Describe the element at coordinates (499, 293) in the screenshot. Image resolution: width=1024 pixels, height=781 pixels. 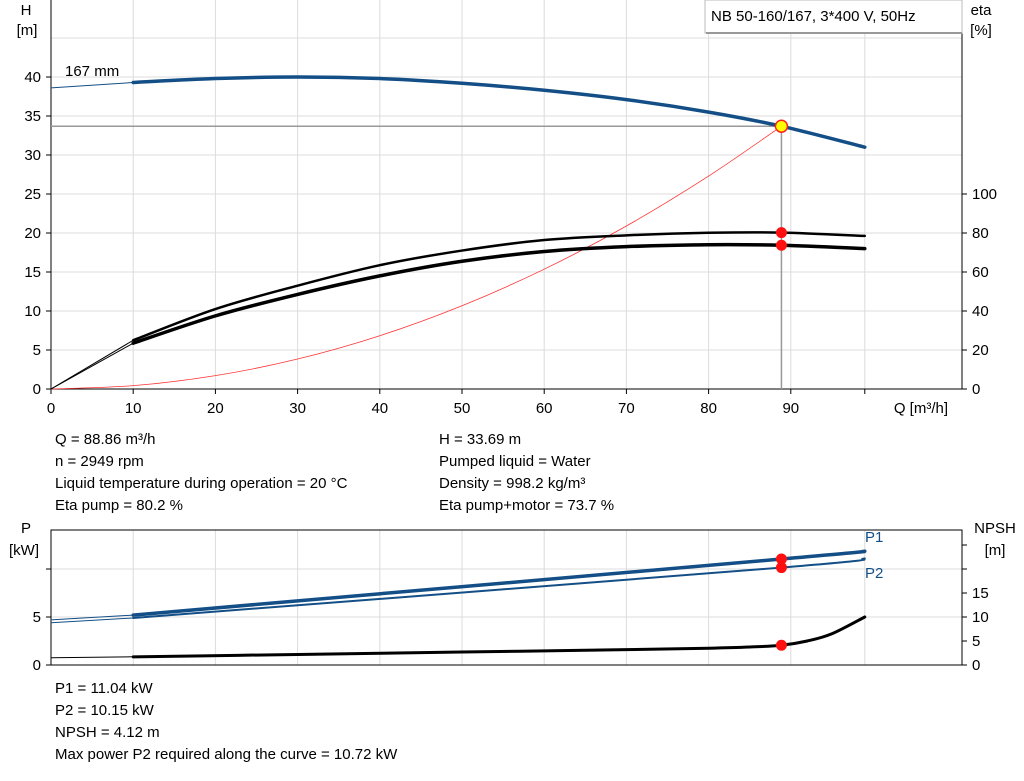
I see `eta-pump-motor-curve` at that location.